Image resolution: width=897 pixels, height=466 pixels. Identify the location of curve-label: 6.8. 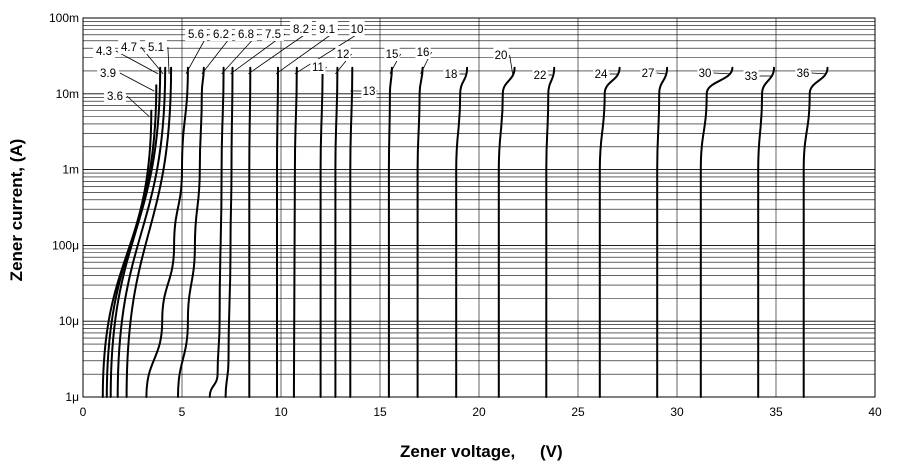
(246, 35).